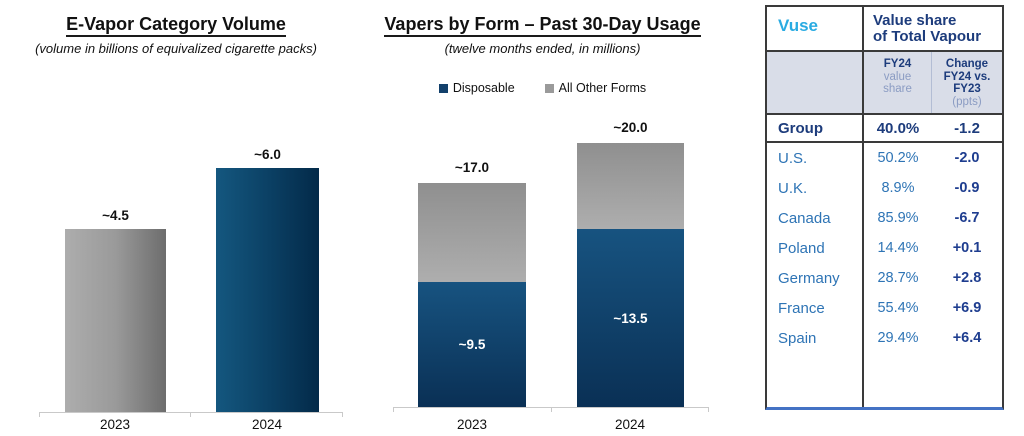 The height and width of the screenshot is (436, 1024). I want to click on stacked-bar-2024: ~13.5 ~20.0, so click(630, 263).